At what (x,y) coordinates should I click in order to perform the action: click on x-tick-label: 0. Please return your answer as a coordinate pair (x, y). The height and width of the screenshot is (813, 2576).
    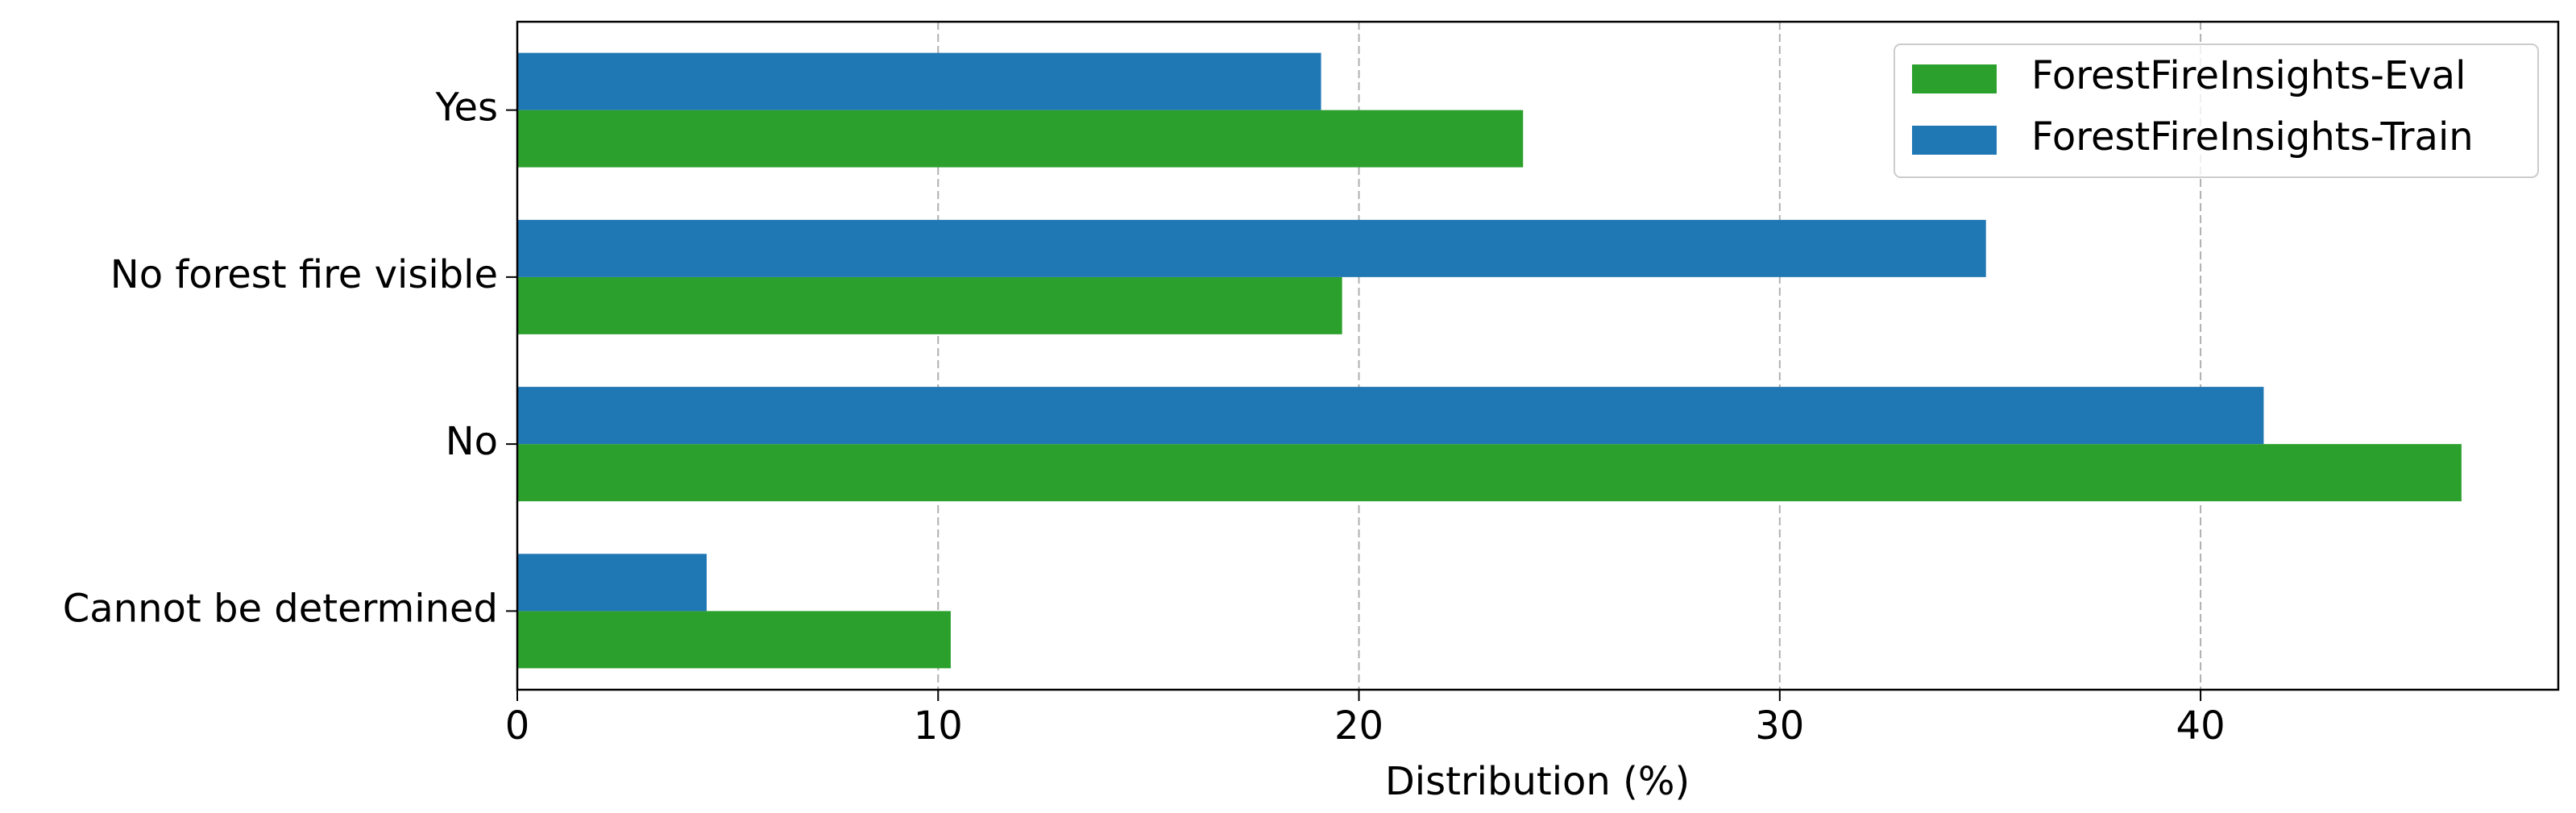
    Looking at the image, I should click on (517, 726).